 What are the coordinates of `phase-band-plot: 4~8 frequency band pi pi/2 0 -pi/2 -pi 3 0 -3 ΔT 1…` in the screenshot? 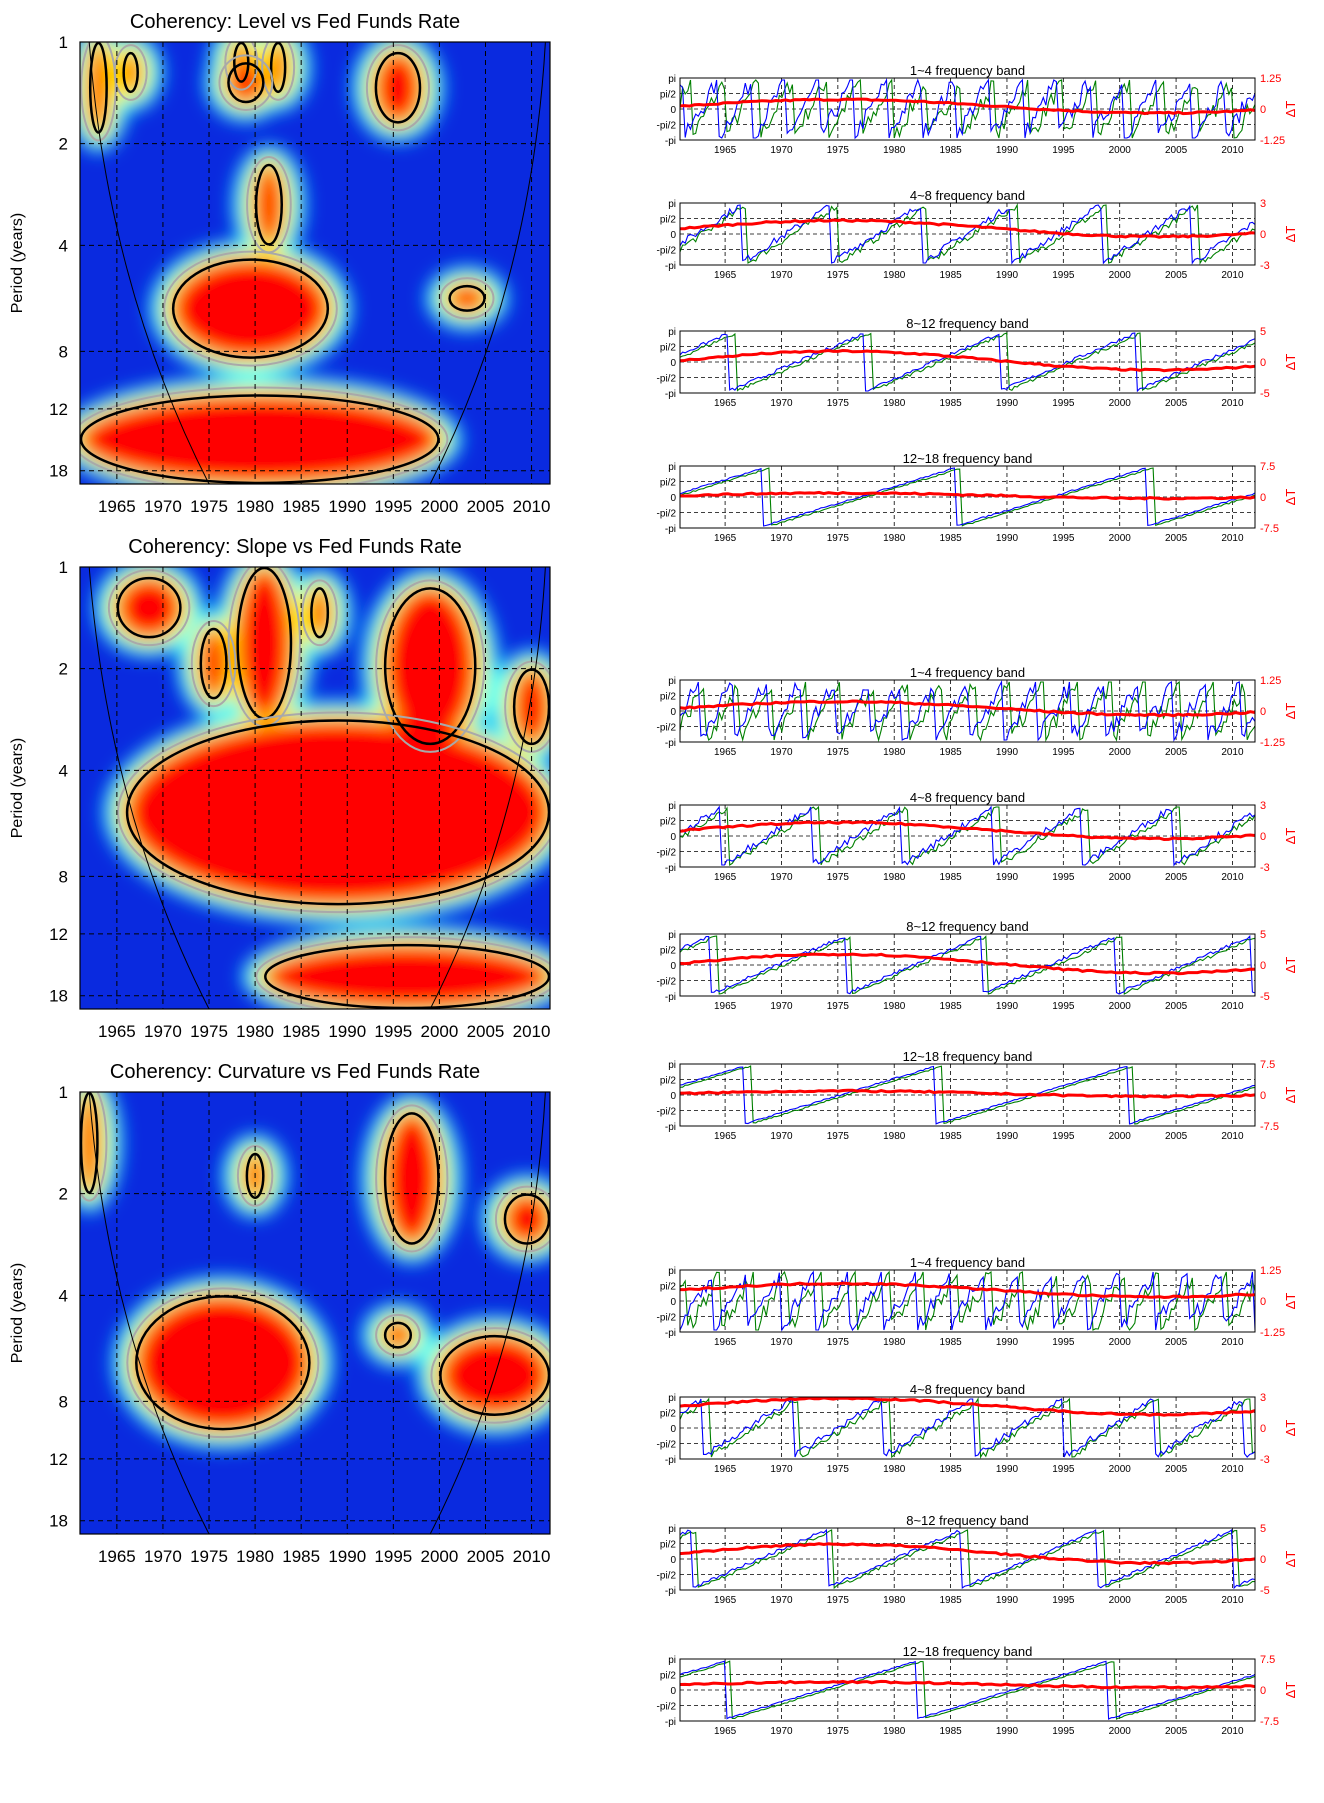 It's located at (977, 836).